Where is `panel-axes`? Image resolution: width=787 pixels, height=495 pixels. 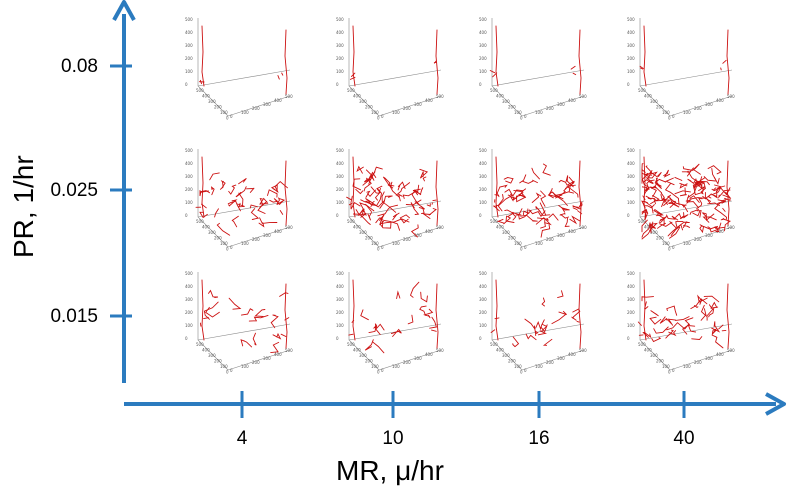
panel-axes is located at coordinates (244, 321).